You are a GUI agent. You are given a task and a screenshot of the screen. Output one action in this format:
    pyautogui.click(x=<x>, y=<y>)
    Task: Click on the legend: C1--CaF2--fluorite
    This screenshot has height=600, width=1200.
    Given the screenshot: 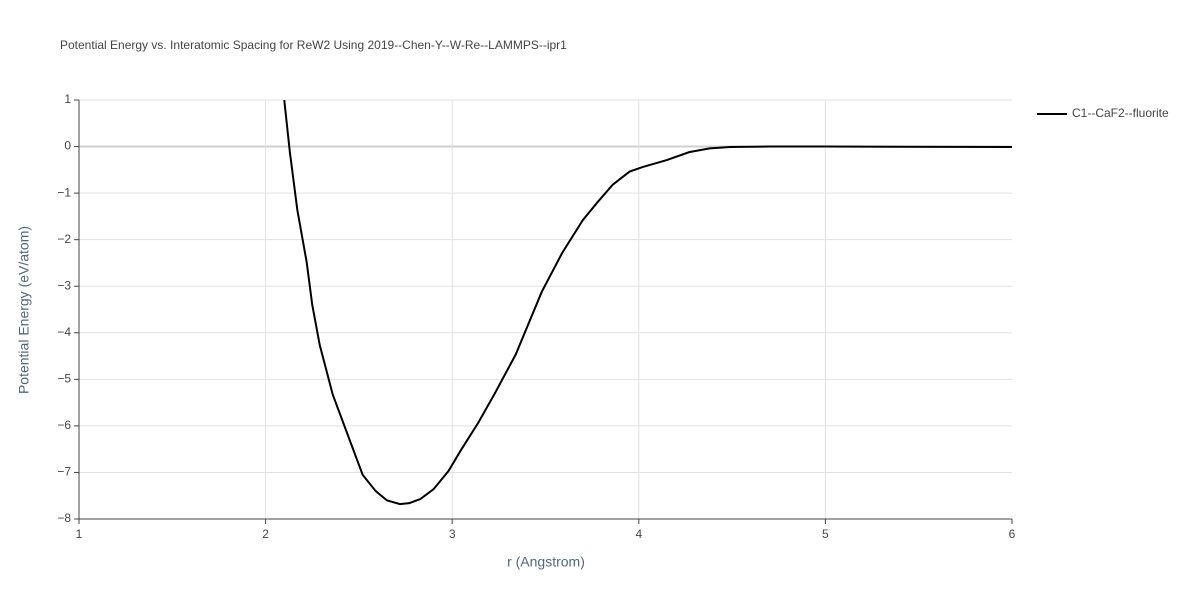 What is the action you would take?
    pyautogui.click(x=1103, y=113)
    